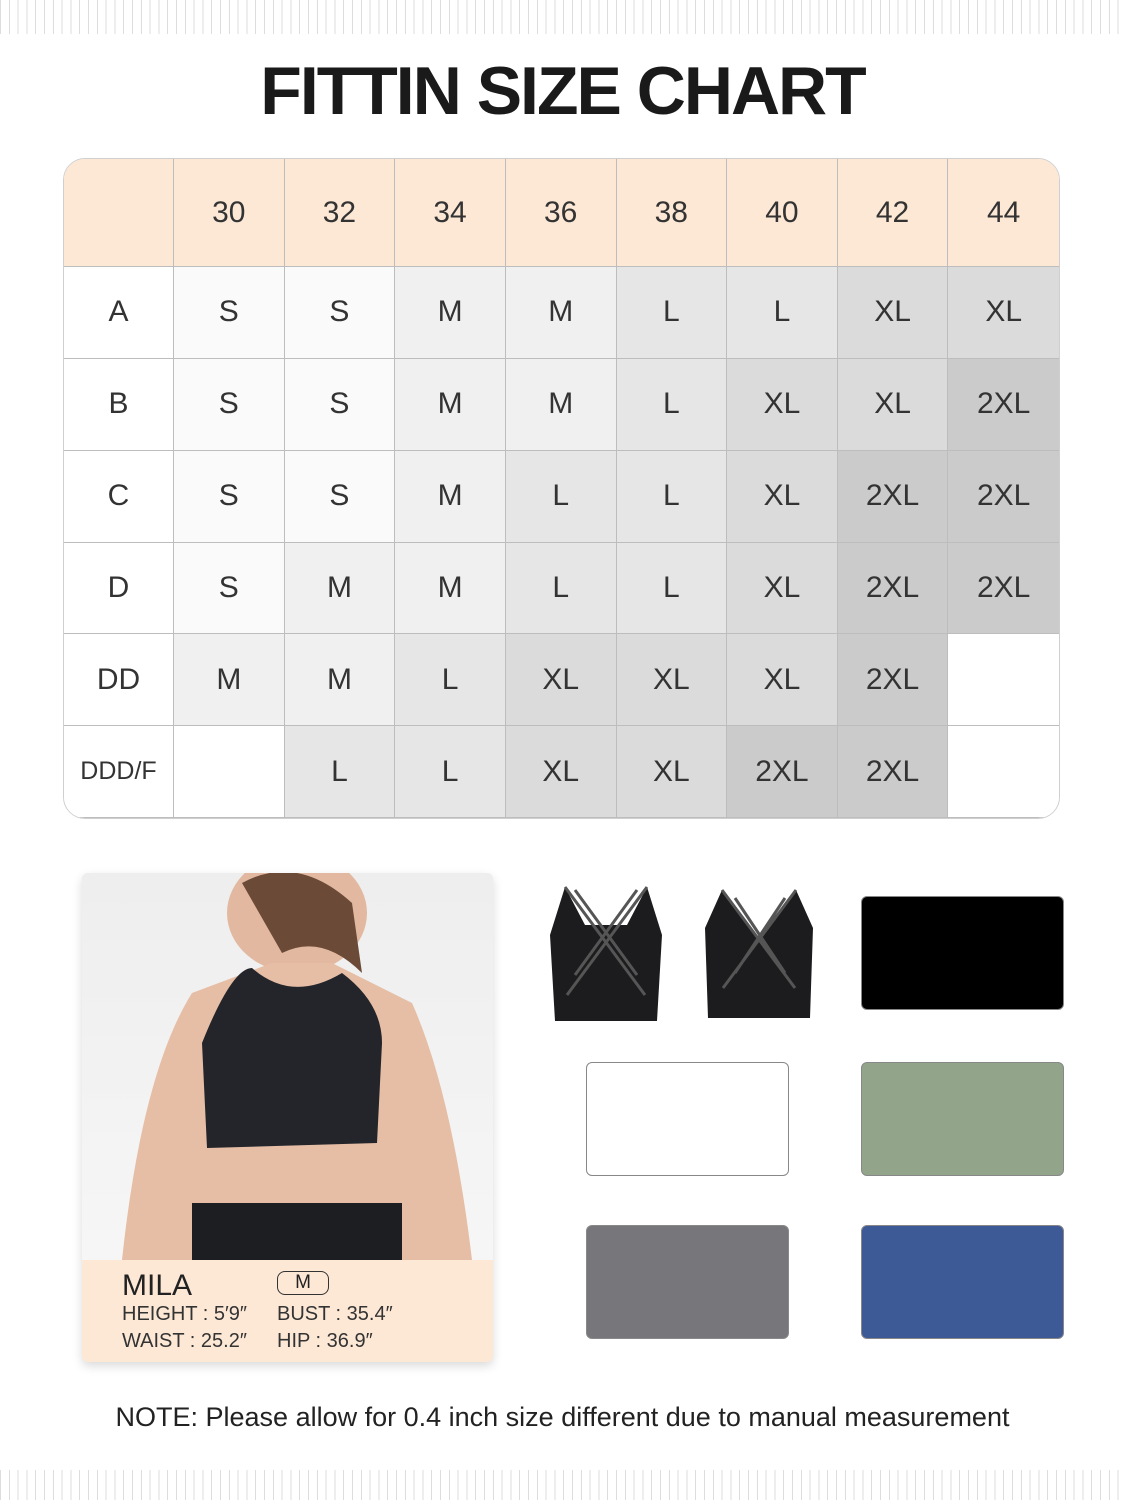  I want to click on model-height: HEIGHT : 5′9″, so click(184, 1314).